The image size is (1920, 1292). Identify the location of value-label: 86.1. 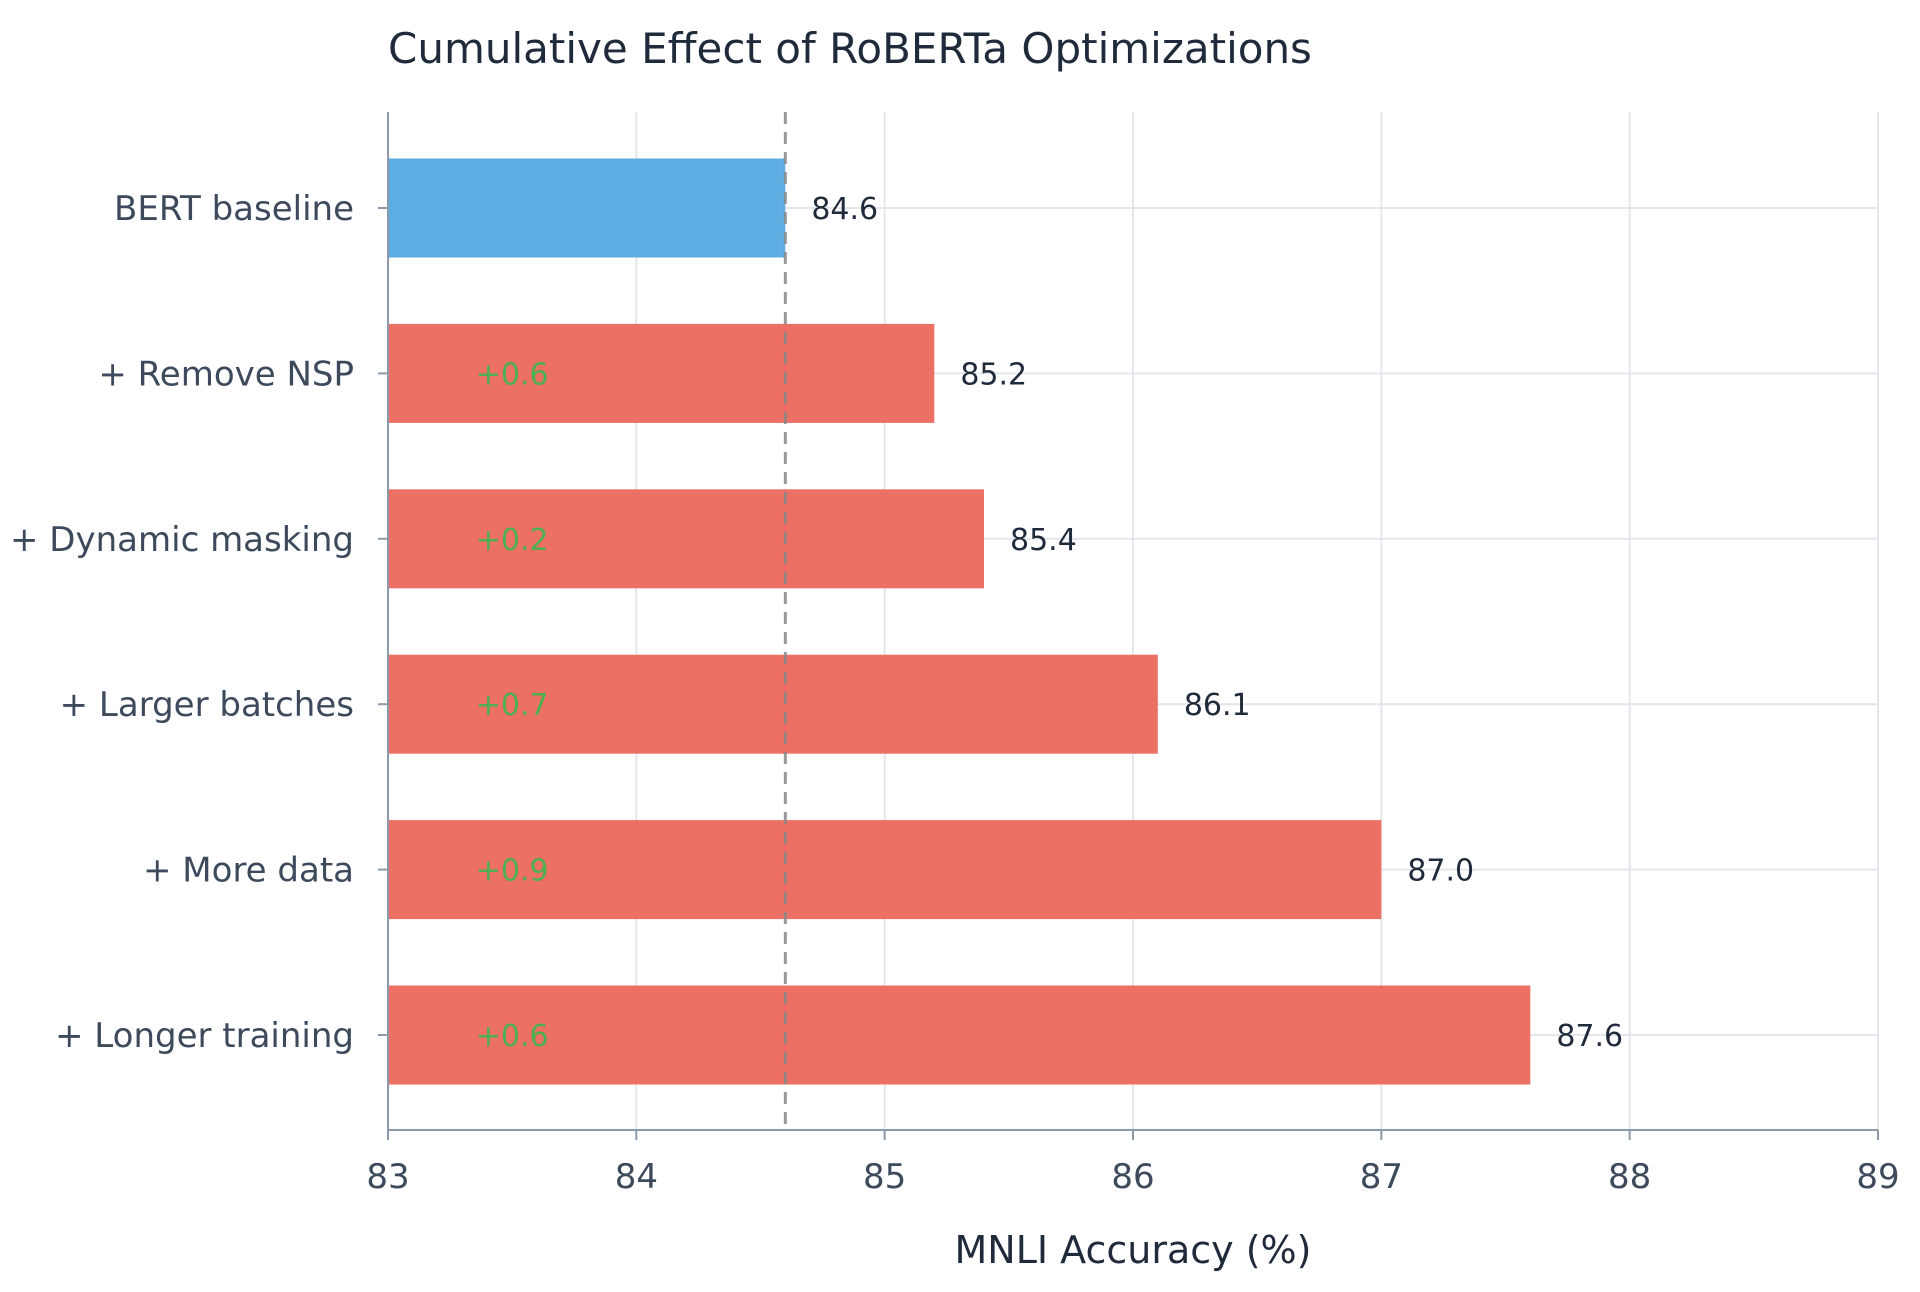
(1217, 705).